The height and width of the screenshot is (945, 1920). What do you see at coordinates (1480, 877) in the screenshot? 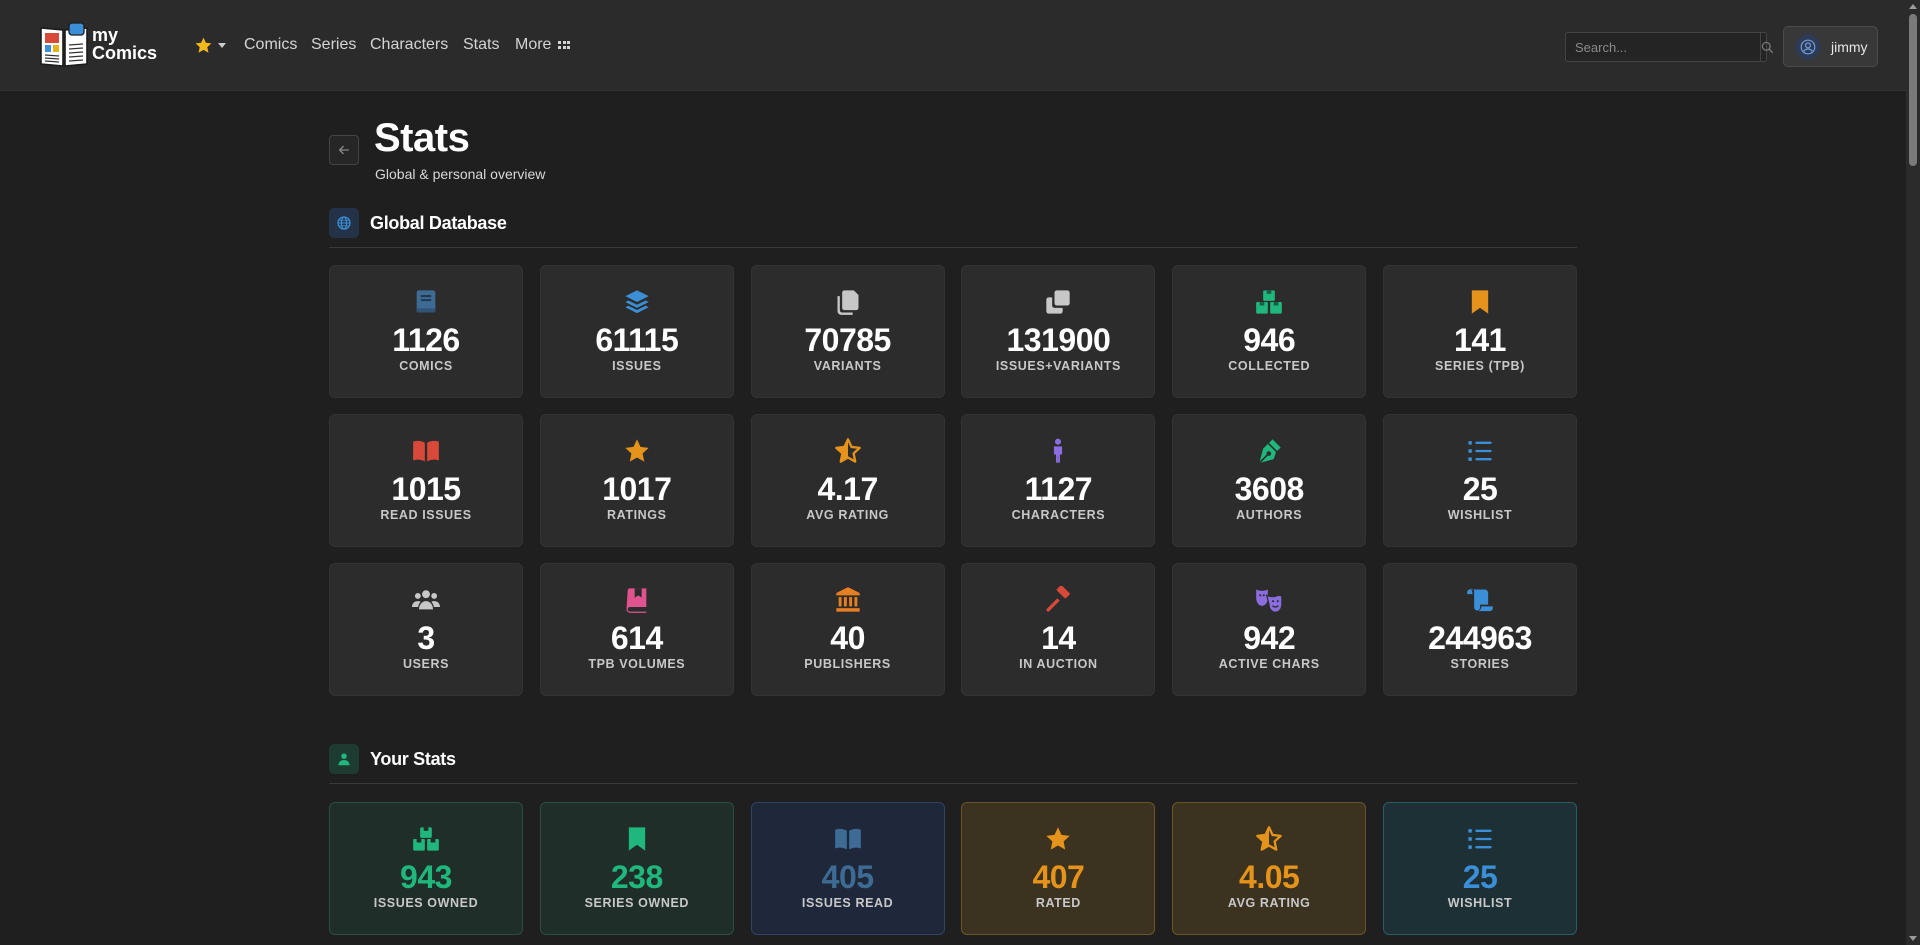
I see `stat-value: 25` at bounding box center [1480, 877].